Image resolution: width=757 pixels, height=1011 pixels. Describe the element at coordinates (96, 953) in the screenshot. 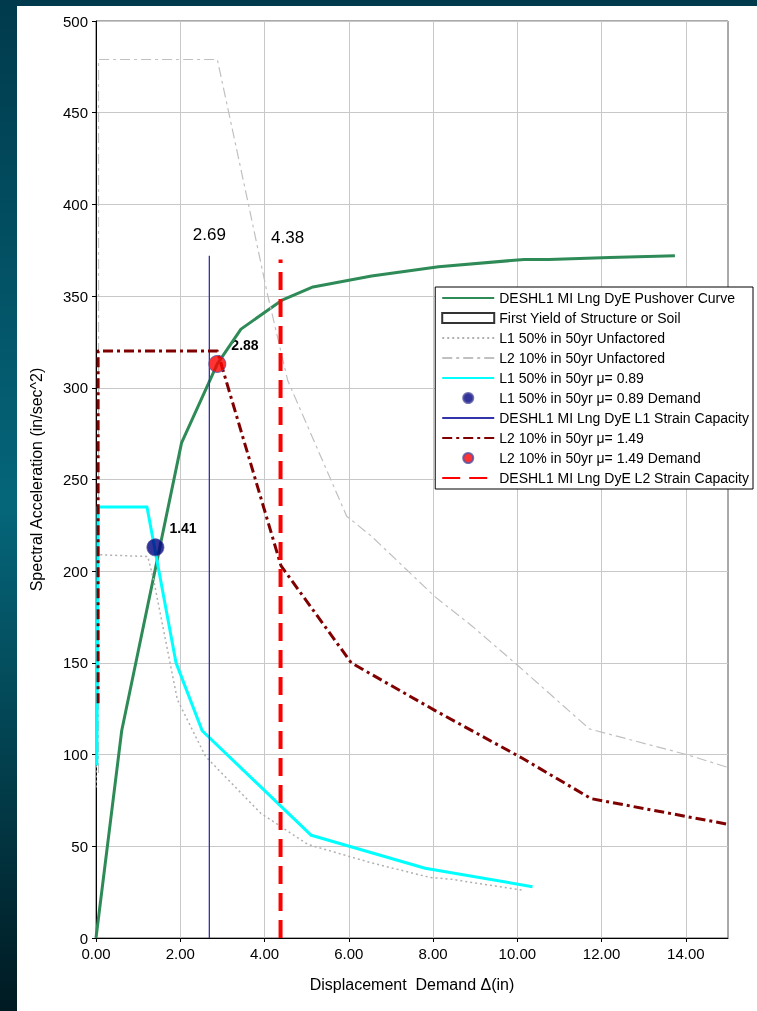

I see `x-tick-label: 0.00` at that location.